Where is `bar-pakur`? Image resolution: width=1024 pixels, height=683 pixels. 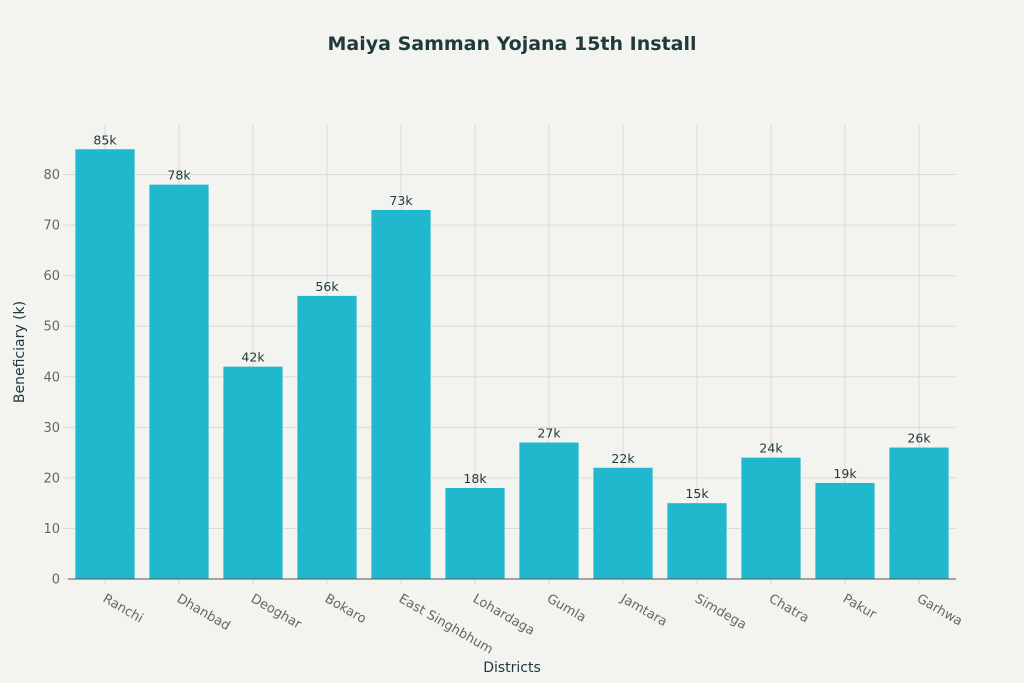
bar-pakur is located at coordinates (845, 530).